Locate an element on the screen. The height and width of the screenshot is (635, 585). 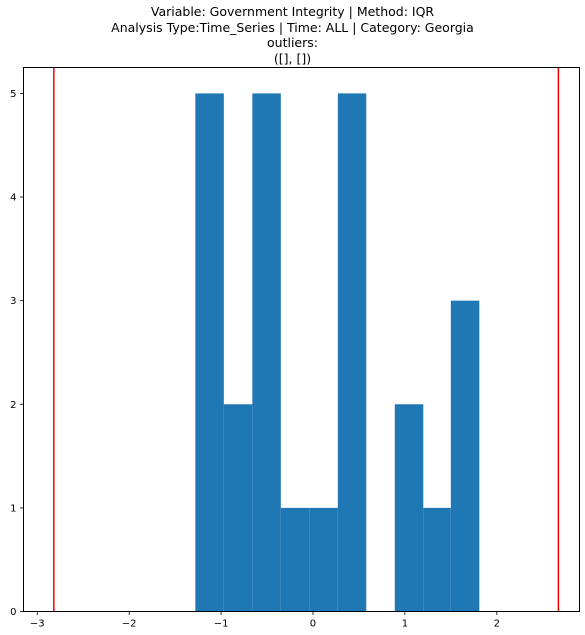
x-tick-label: −2 is located at coordinates (129, 624).